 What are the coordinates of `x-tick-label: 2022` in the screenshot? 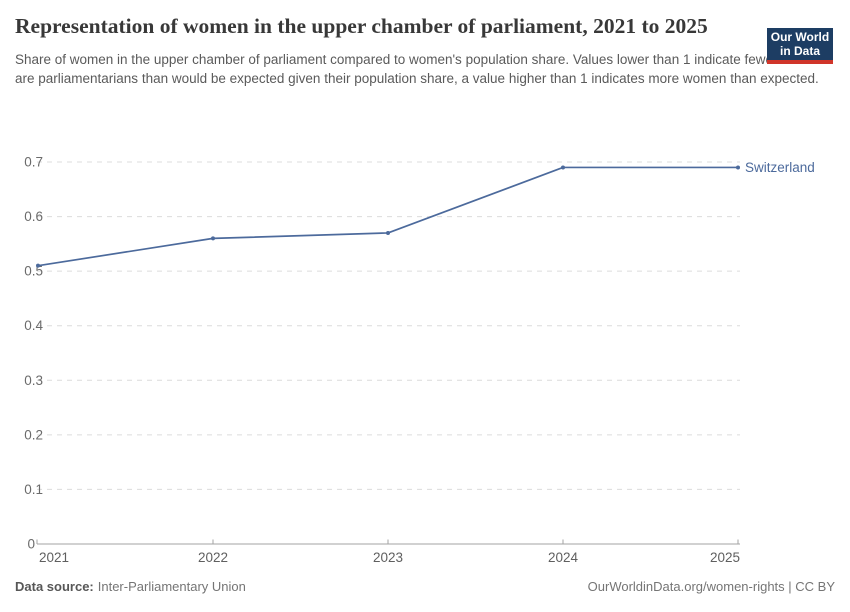 It's located at (213, 557).